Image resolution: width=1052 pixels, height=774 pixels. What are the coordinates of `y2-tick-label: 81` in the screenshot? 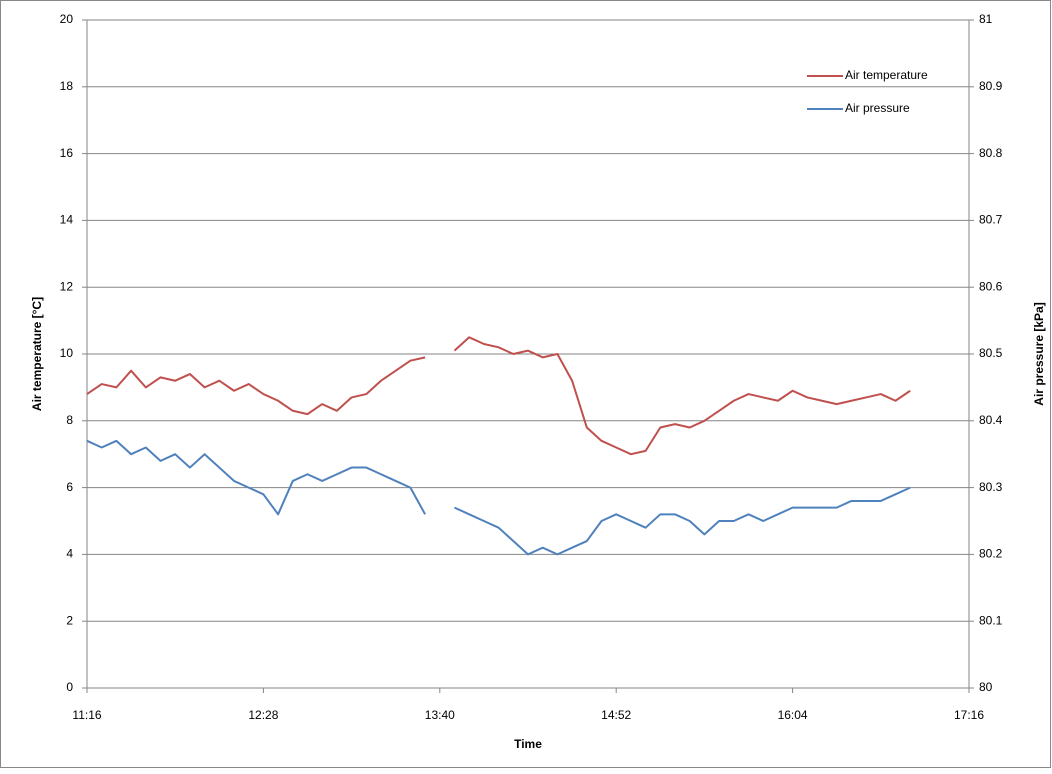 It's located at (986, 19).